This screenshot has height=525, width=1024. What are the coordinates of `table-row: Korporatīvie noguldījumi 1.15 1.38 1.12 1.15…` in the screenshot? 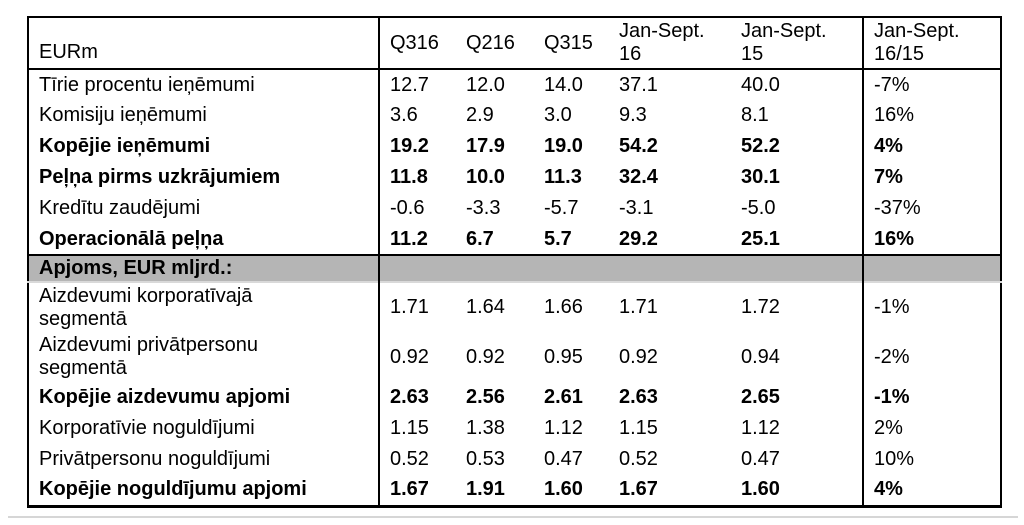 It's located at (514, 428).